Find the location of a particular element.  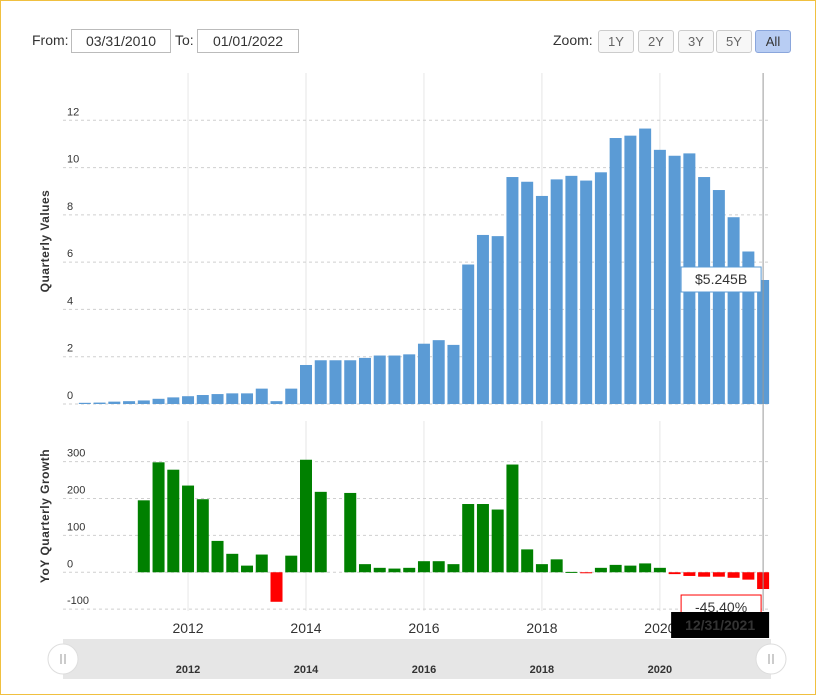

to-input: 01/01/2022 is located at coordinates (248, 41).